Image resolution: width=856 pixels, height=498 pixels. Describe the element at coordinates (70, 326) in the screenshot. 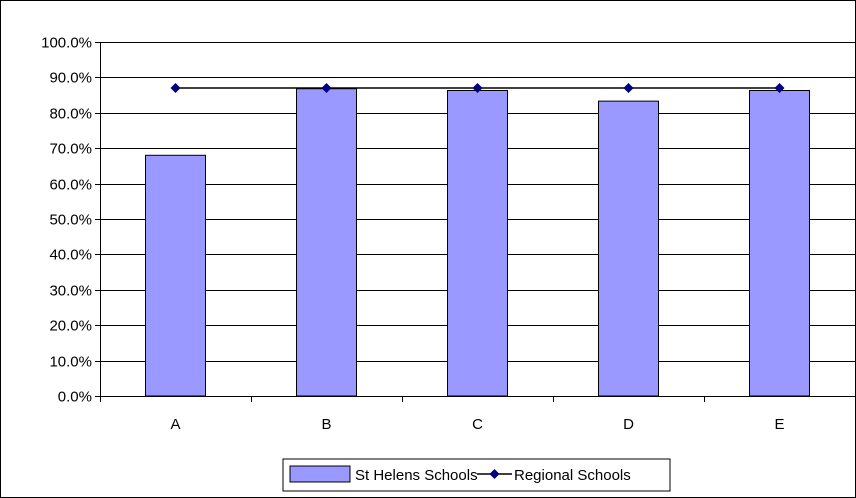

I see `y-tick-label: 20.0%` at that location.